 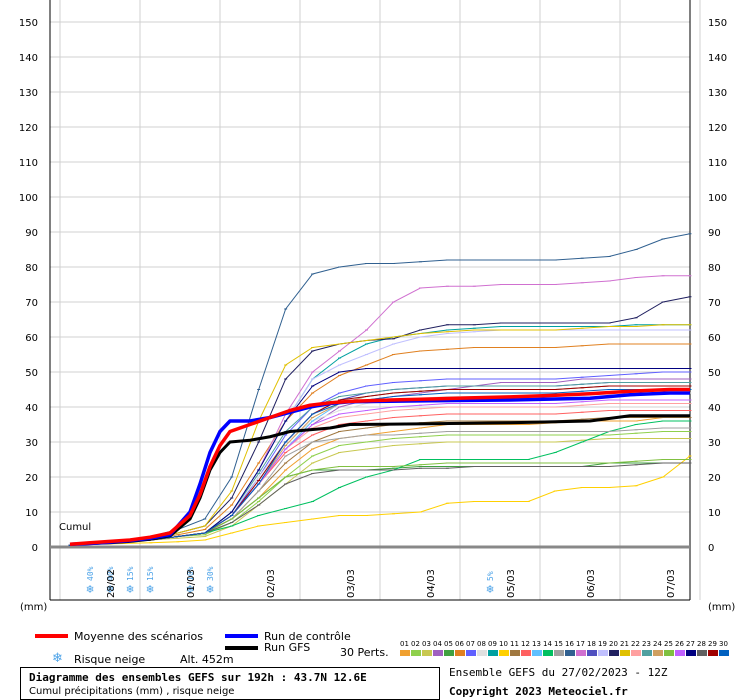 I want to click on perturbation-key-number: 10, so click(x=503, y=644).